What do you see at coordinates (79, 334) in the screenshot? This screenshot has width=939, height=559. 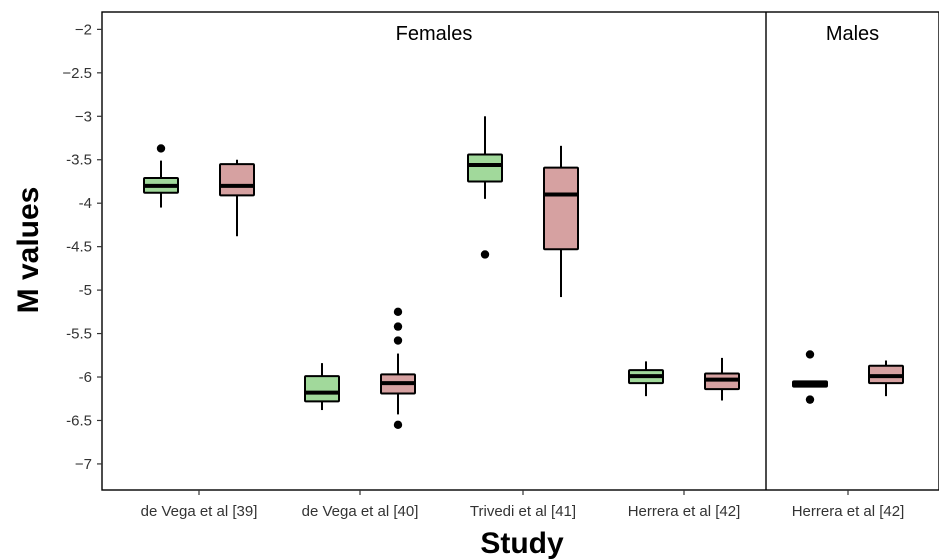 I see `y-tick-label: -5.5` at bounding box center [79, 334].